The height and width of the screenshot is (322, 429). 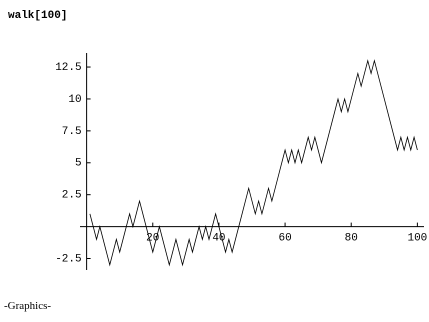 What do you see at coordinates (72, 132) in the screenshot?
I see `y-tick-label: 7.5` at bounding box center [72, 132].